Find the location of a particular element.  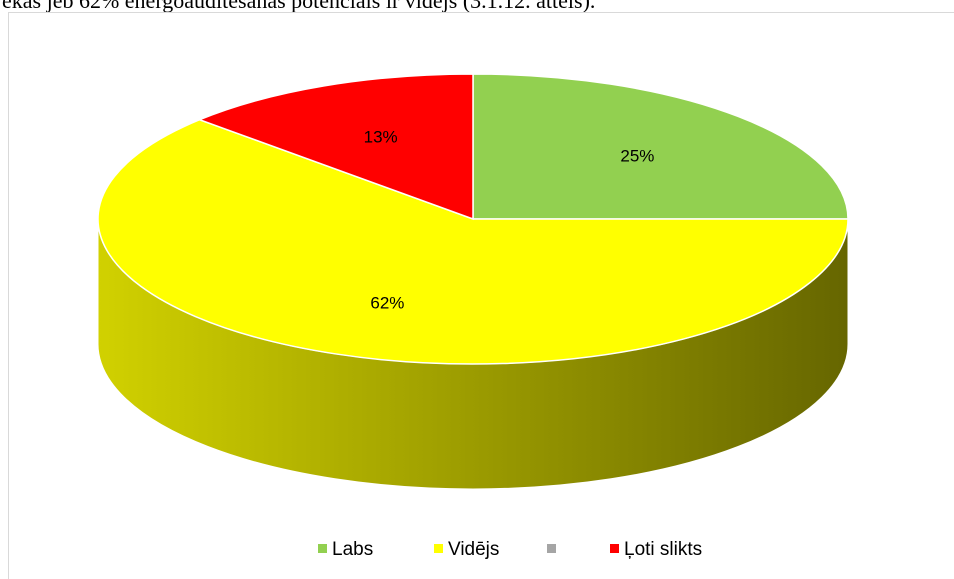

legend-label: Ļoti slikts is located at coordinates (663, 549).